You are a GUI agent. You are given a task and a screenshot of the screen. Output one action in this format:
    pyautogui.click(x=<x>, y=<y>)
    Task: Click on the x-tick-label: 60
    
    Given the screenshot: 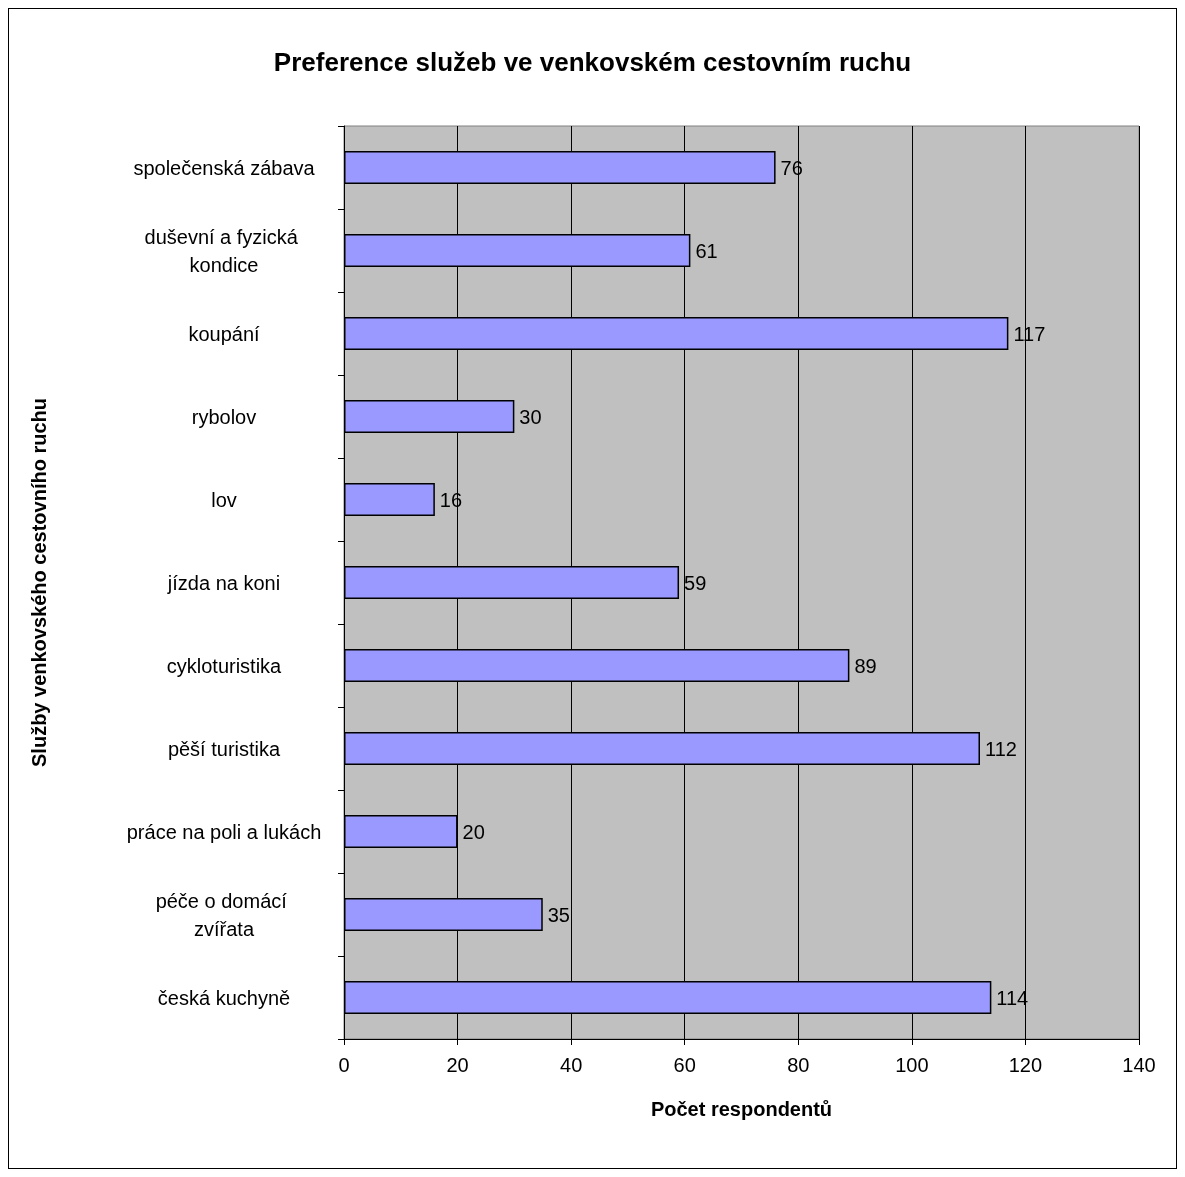 What is the action you would take?
    pyautogui.click(x=684, y=1065)
    